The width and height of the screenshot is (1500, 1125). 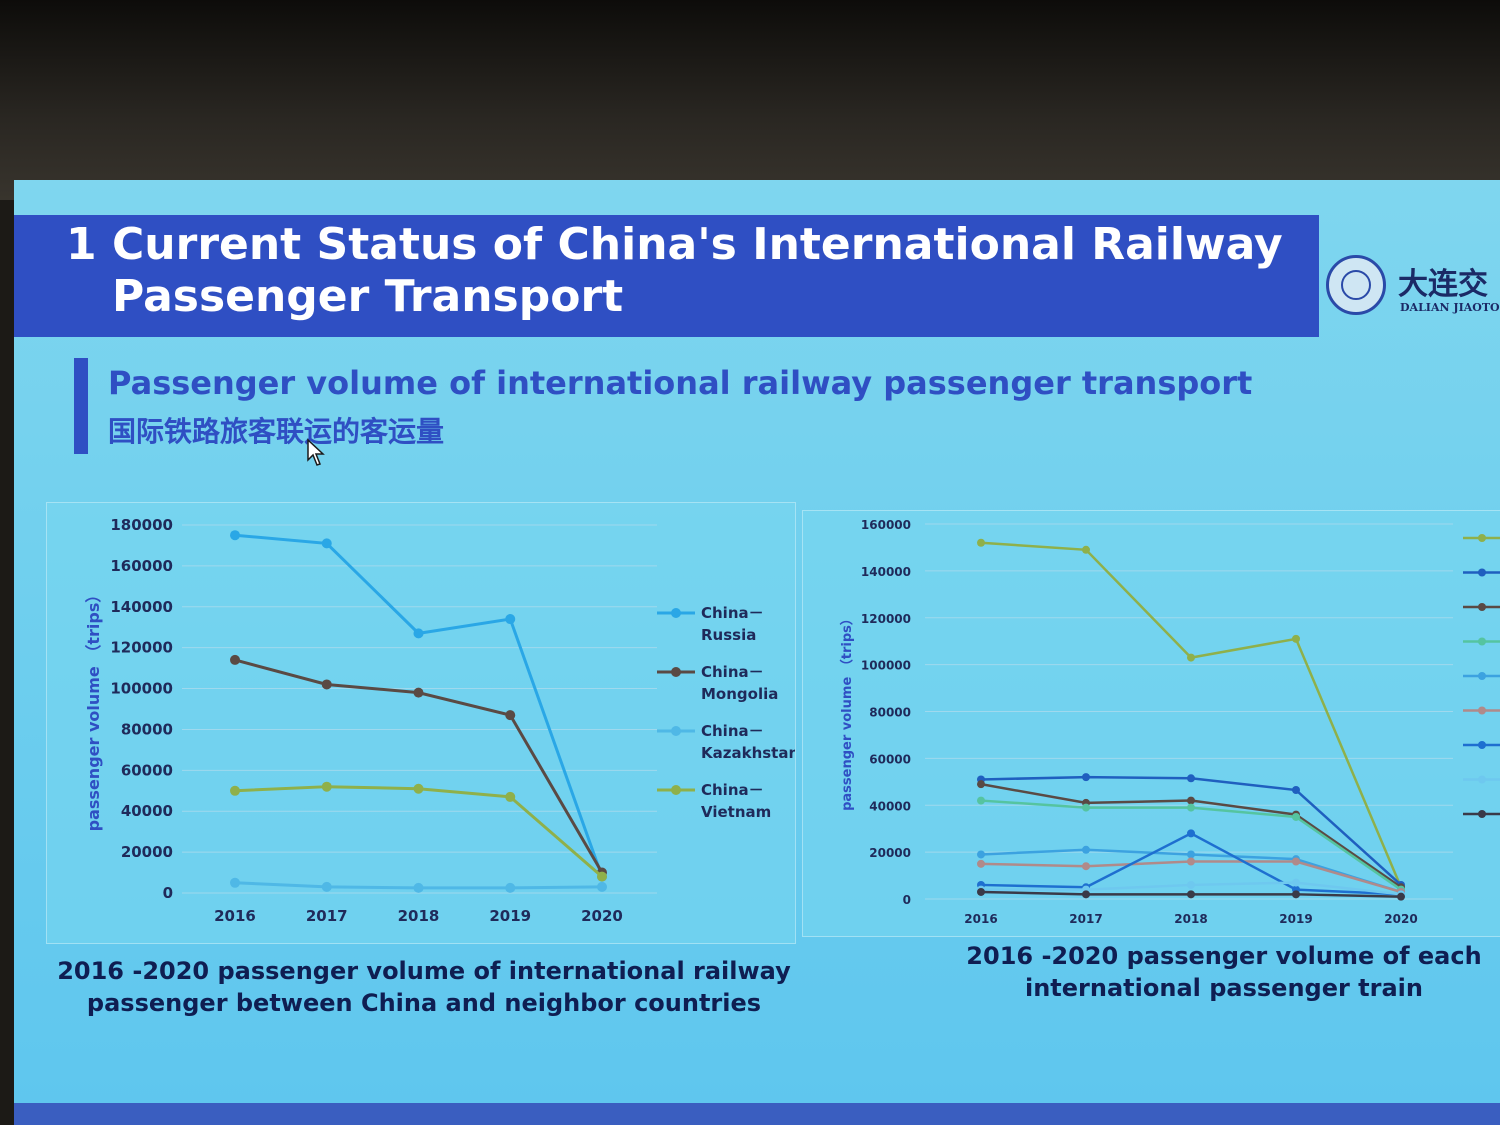 What do you see at coordinates (886, 619) in the screenshot?
I see `y-tick-label: 120000` at bounding box center [886, 619].